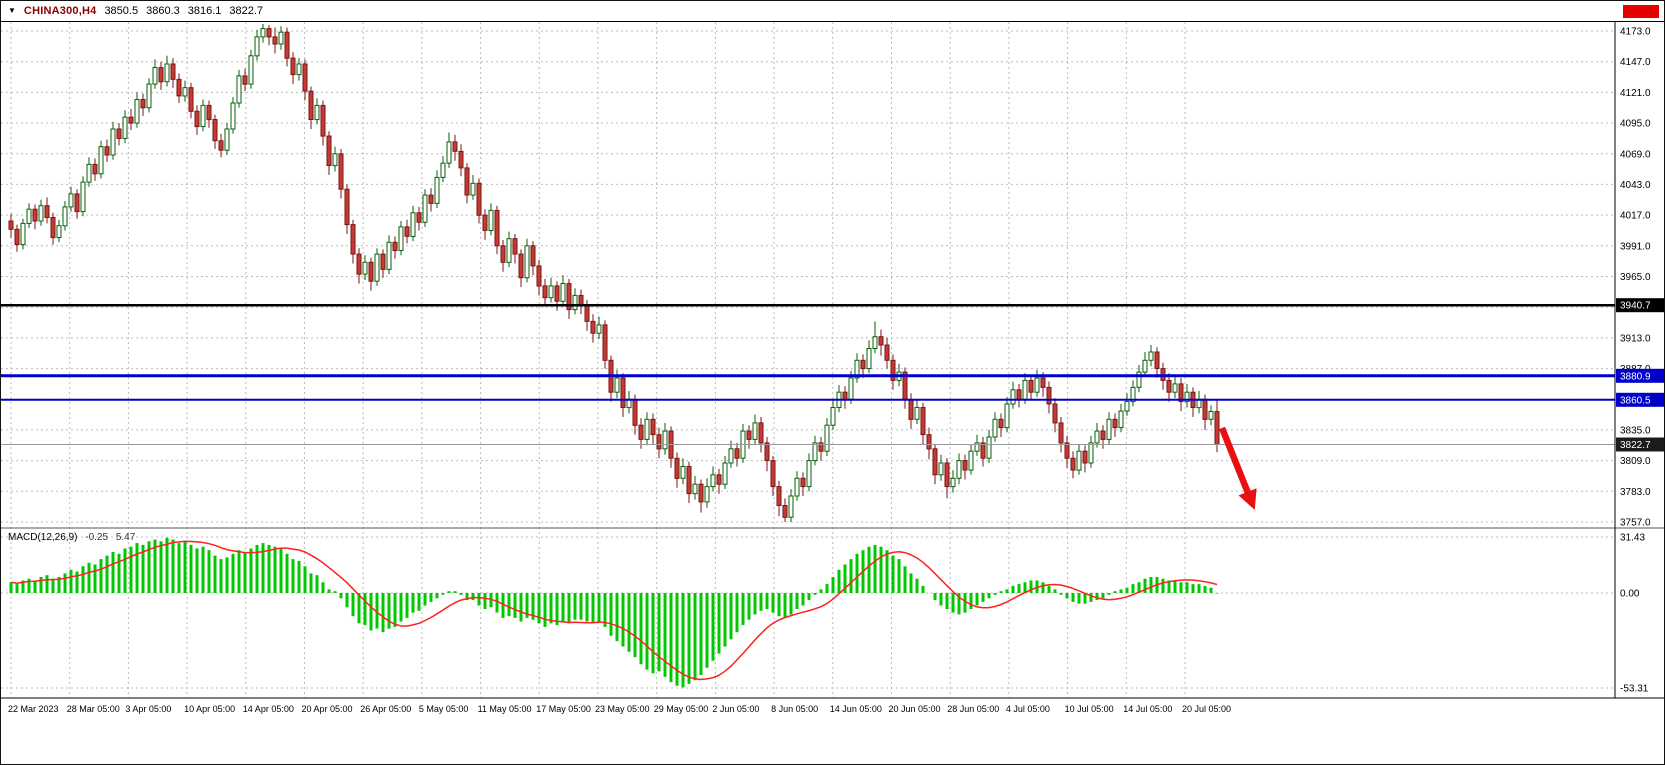 This screenshot has height=765, width=1665. Describe the element at coordinates (1237, 468) in the screenshot. I see `trend-arrow` at that location.